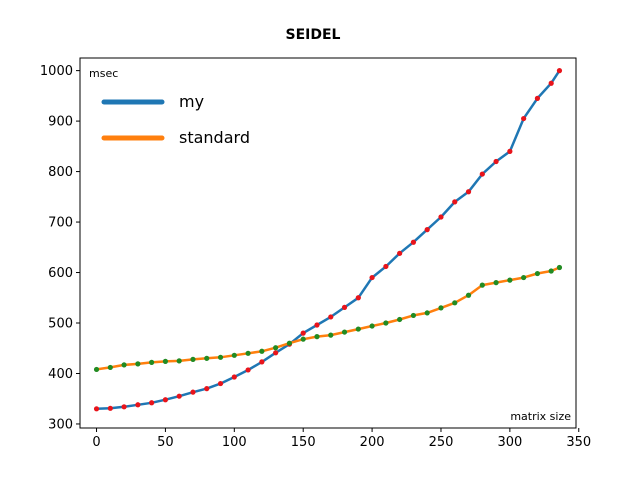 This screenshot has width=640, height=480. What do you see at coordinates (341, 439) in the screenshot?
I see `x-axis: 0 50 100 150 200 250 300 350` at bounding box center [341, 439].